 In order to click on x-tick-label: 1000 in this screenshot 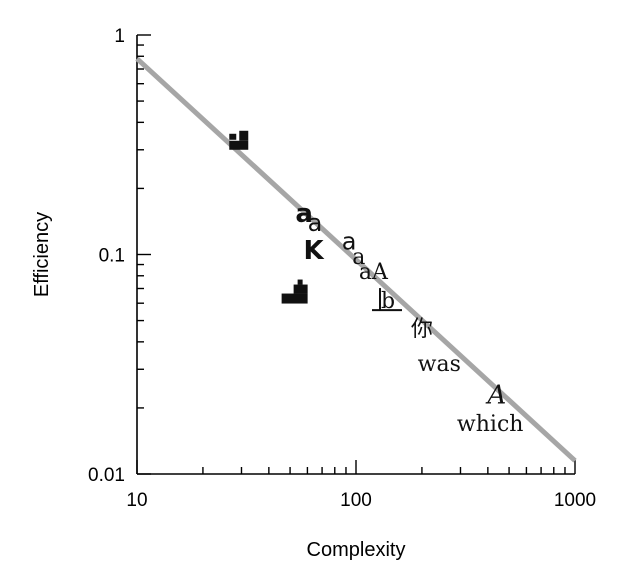, I will do `click(575, 500)`.